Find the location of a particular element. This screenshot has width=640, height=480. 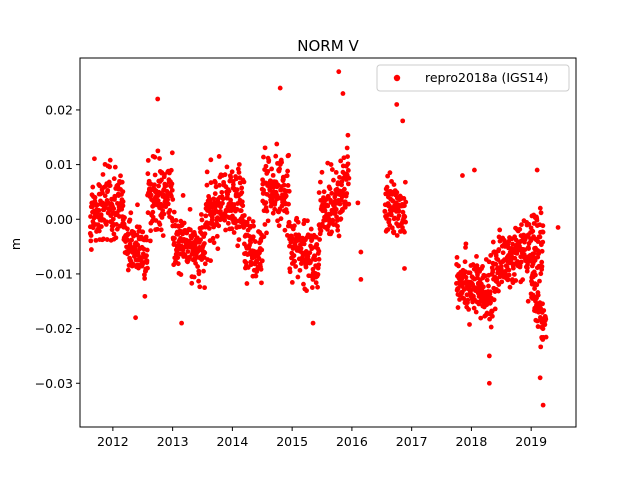

x-axis: 2012 2013 2014 2015 2016 2017 2018 2019 is located at coordinates (322, 438).